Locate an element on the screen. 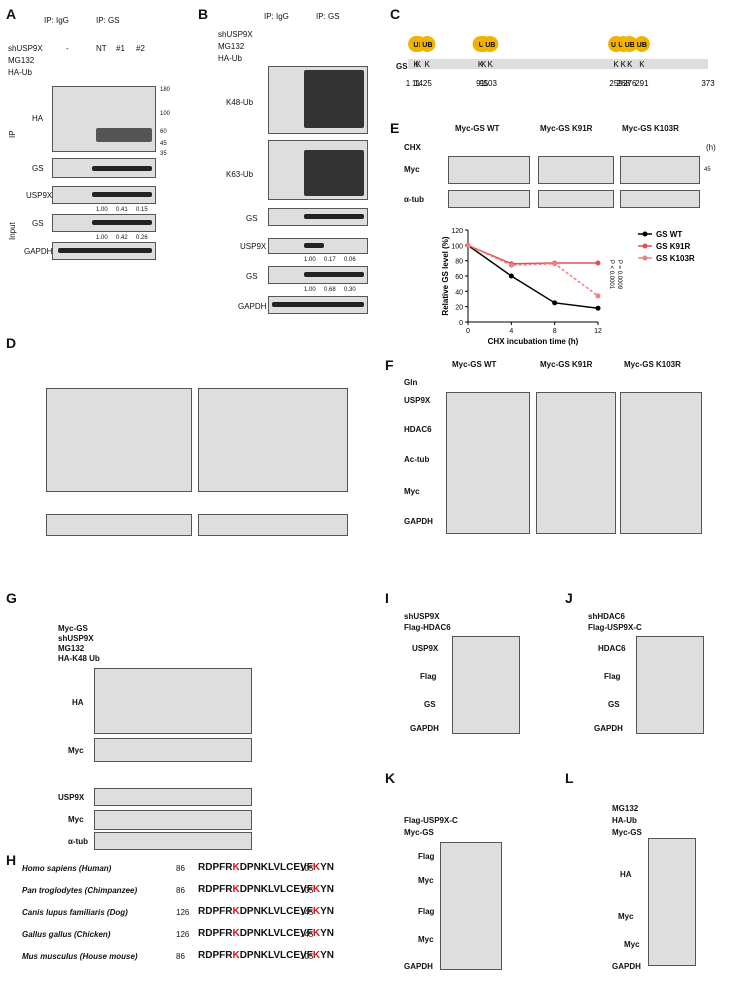 This screenshot has height=981, width=732. b-label-gapdh: GAPDH is located at coordinates (252, 306).